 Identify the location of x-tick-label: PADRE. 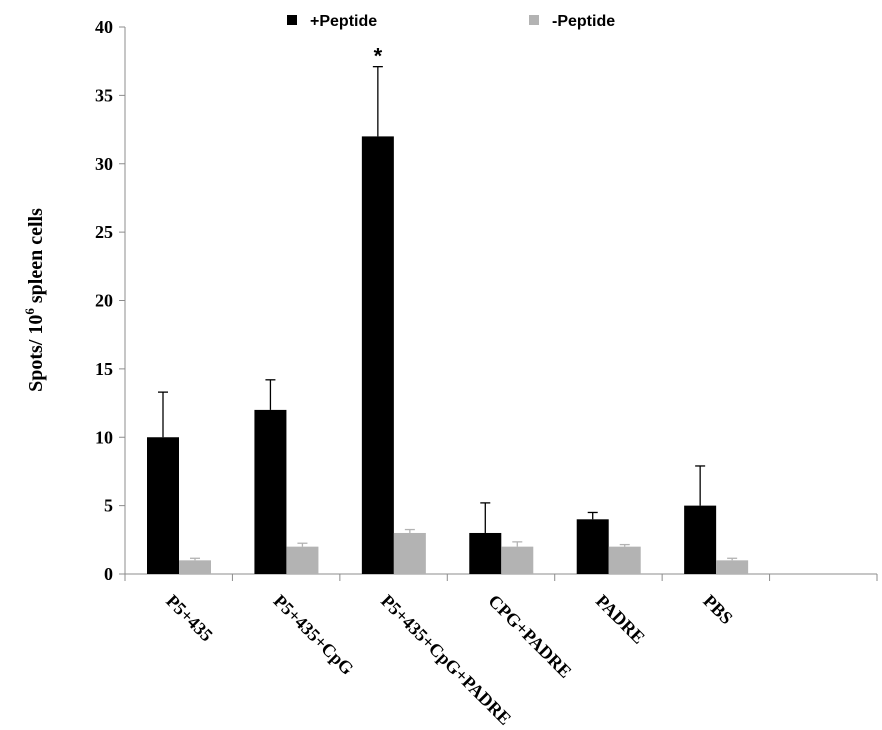
(620, 619).